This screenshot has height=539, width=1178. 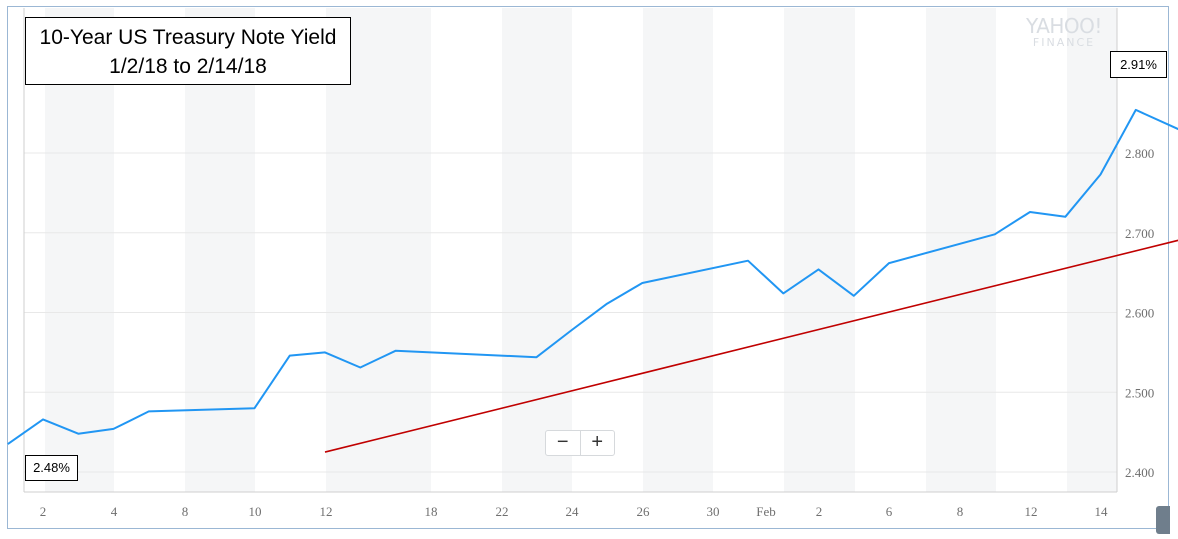 I want to click on chart-title-line1: 10-Year US Treasury Note Yield, so click(x=188, y=37).